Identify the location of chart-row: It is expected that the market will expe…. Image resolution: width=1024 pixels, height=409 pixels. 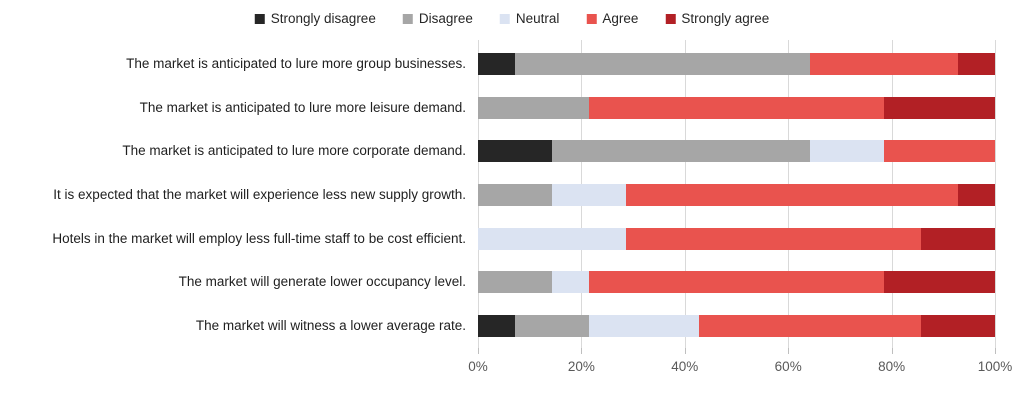
(512, 195).